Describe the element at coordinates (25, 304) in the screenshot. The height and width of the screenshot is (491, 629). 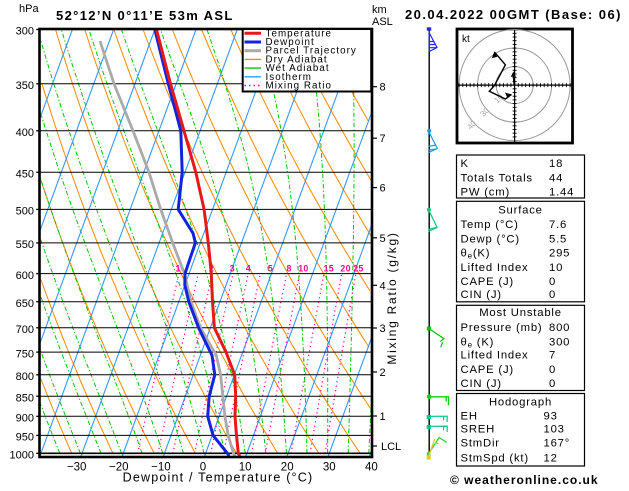
I see `svg-text: 650` at that location.